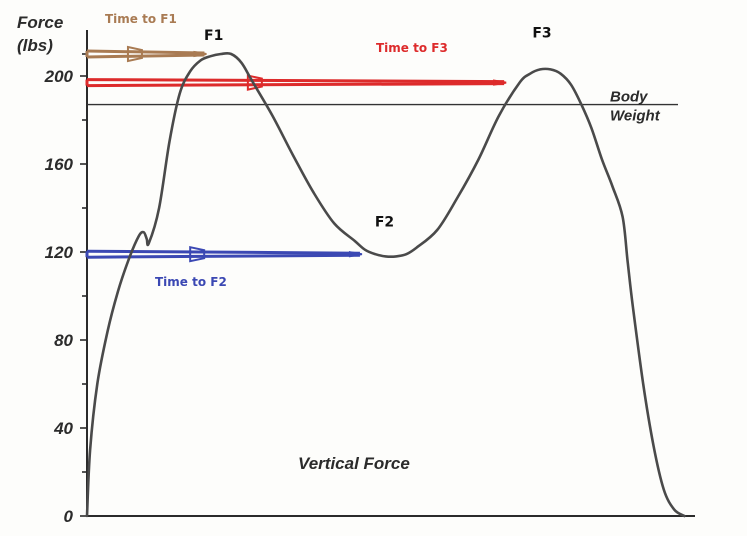  What do you see at coordinates (141, 19) in the screenshot?
I see `annotation-label: Time to F1` at bounding box center [141, 19].